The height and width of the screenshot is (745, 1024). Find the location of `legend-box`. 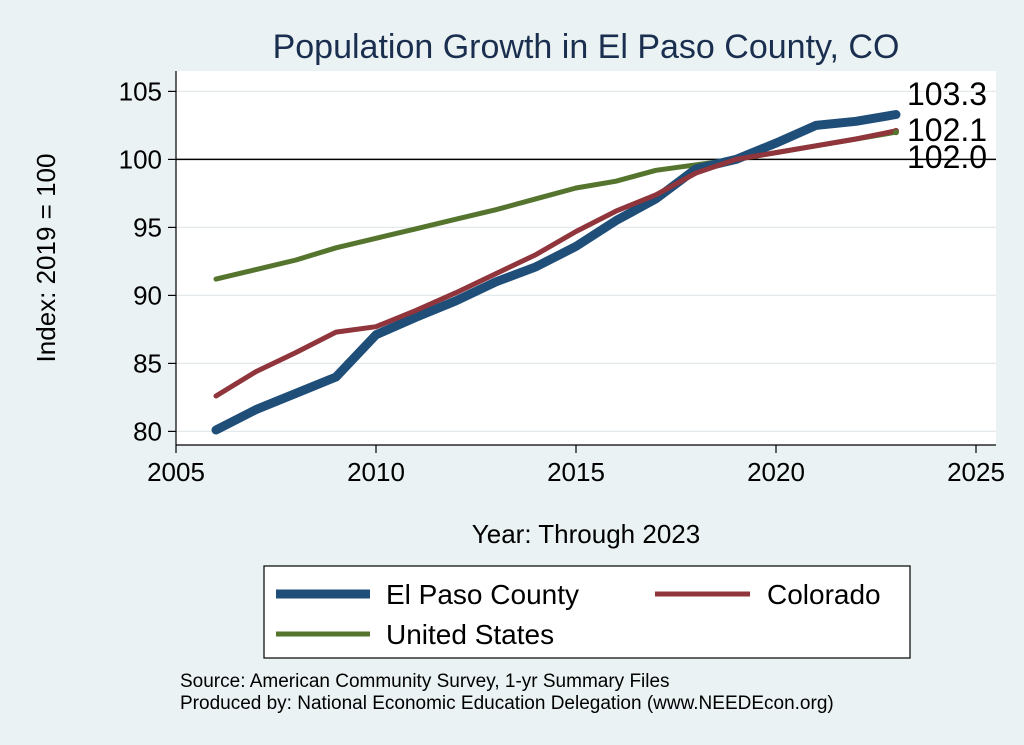

legend-box is located at coordinates (587, 612).